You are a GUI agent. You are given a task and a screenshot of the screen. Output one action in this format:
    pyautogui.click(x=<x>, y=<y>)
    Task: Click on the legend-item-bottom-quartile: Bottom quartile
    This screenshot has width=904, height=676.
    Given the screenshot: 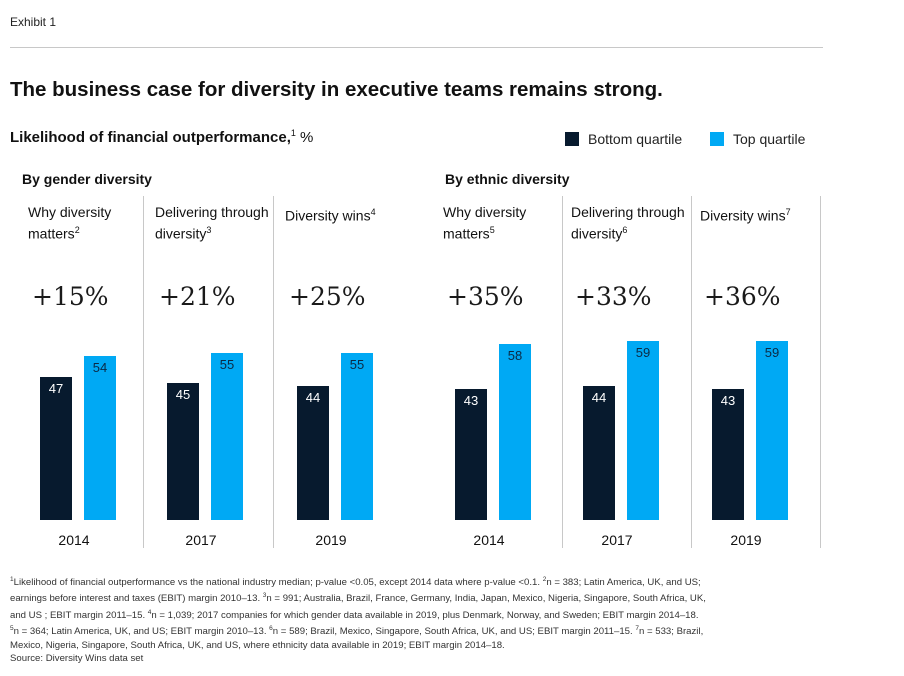 What is the action you would take?
    pyautogui.click(x=623, y=139)
    